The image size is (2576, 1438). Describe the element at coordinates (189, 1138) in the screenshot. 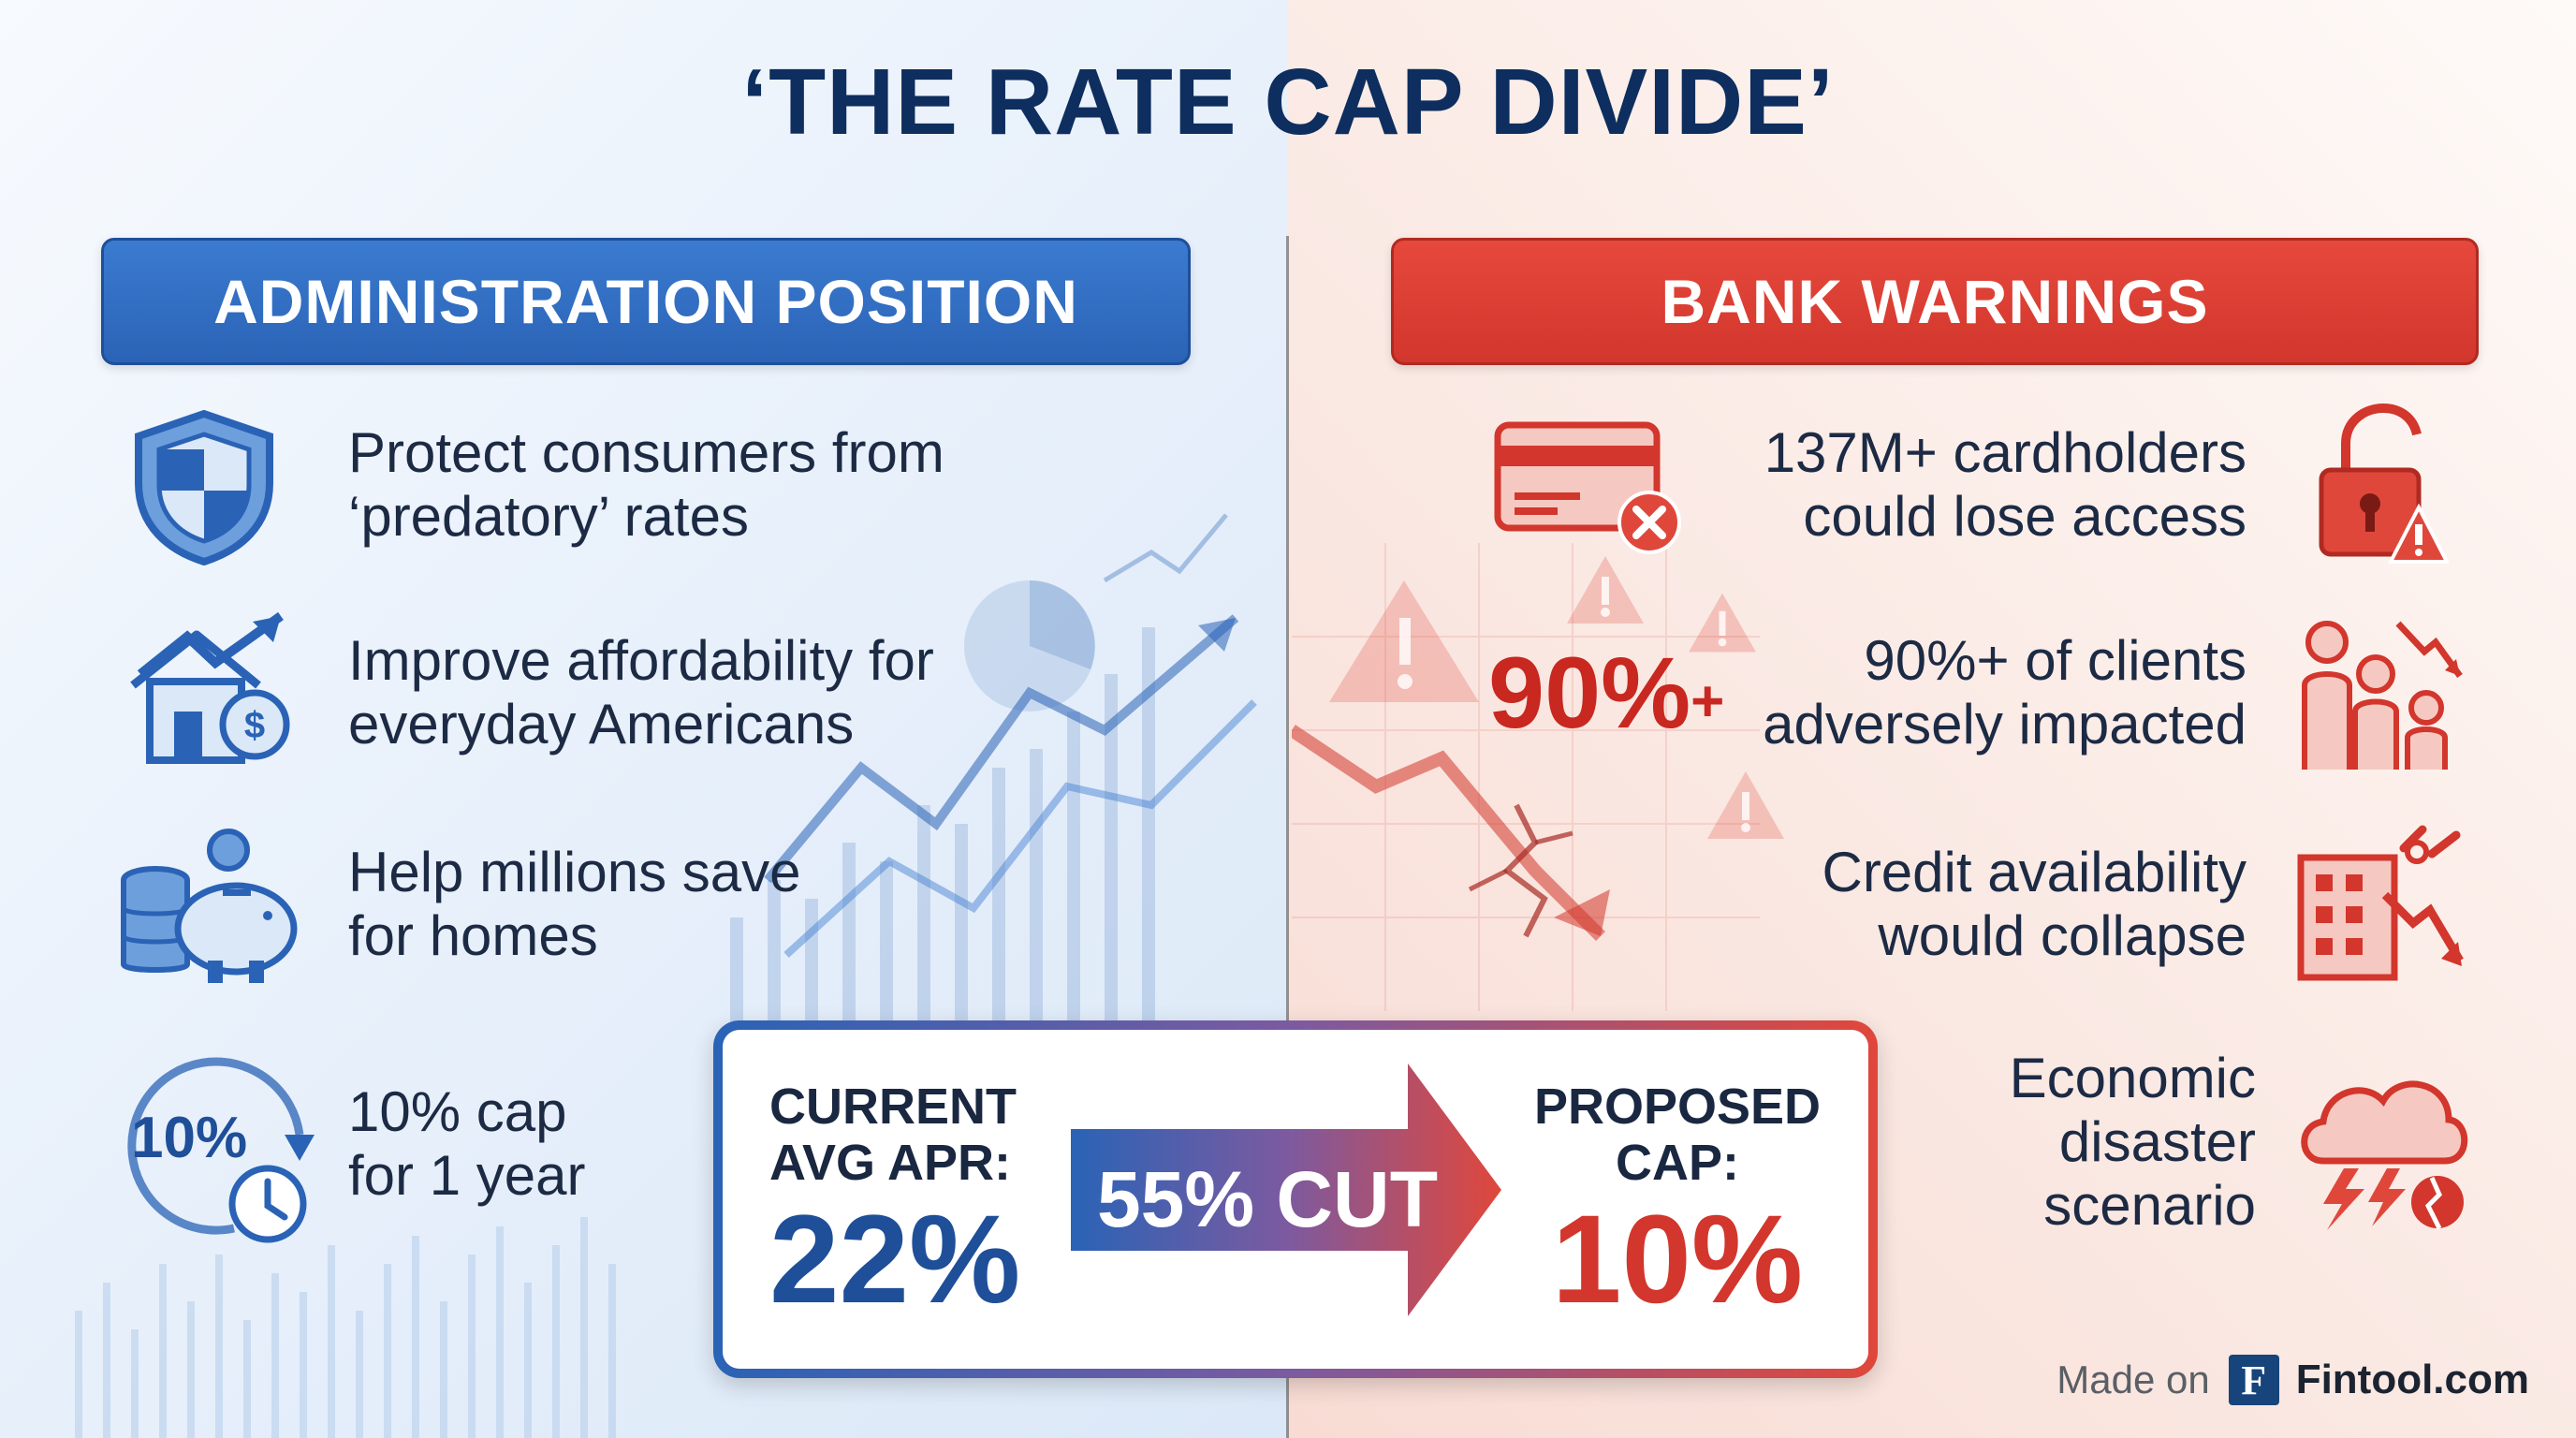

I see `cap-badge: 10%` at that location.